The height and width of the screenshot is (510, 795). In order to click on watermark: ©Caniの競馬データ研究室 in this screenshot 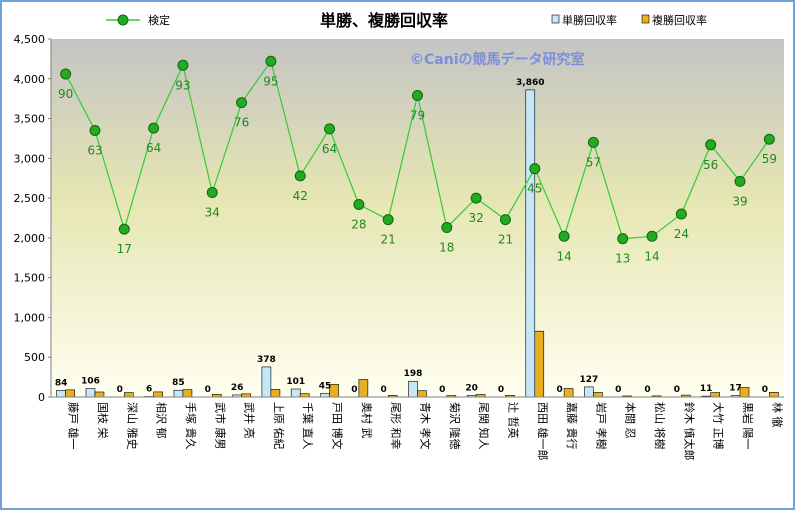, I will do `click(497, 59)`.